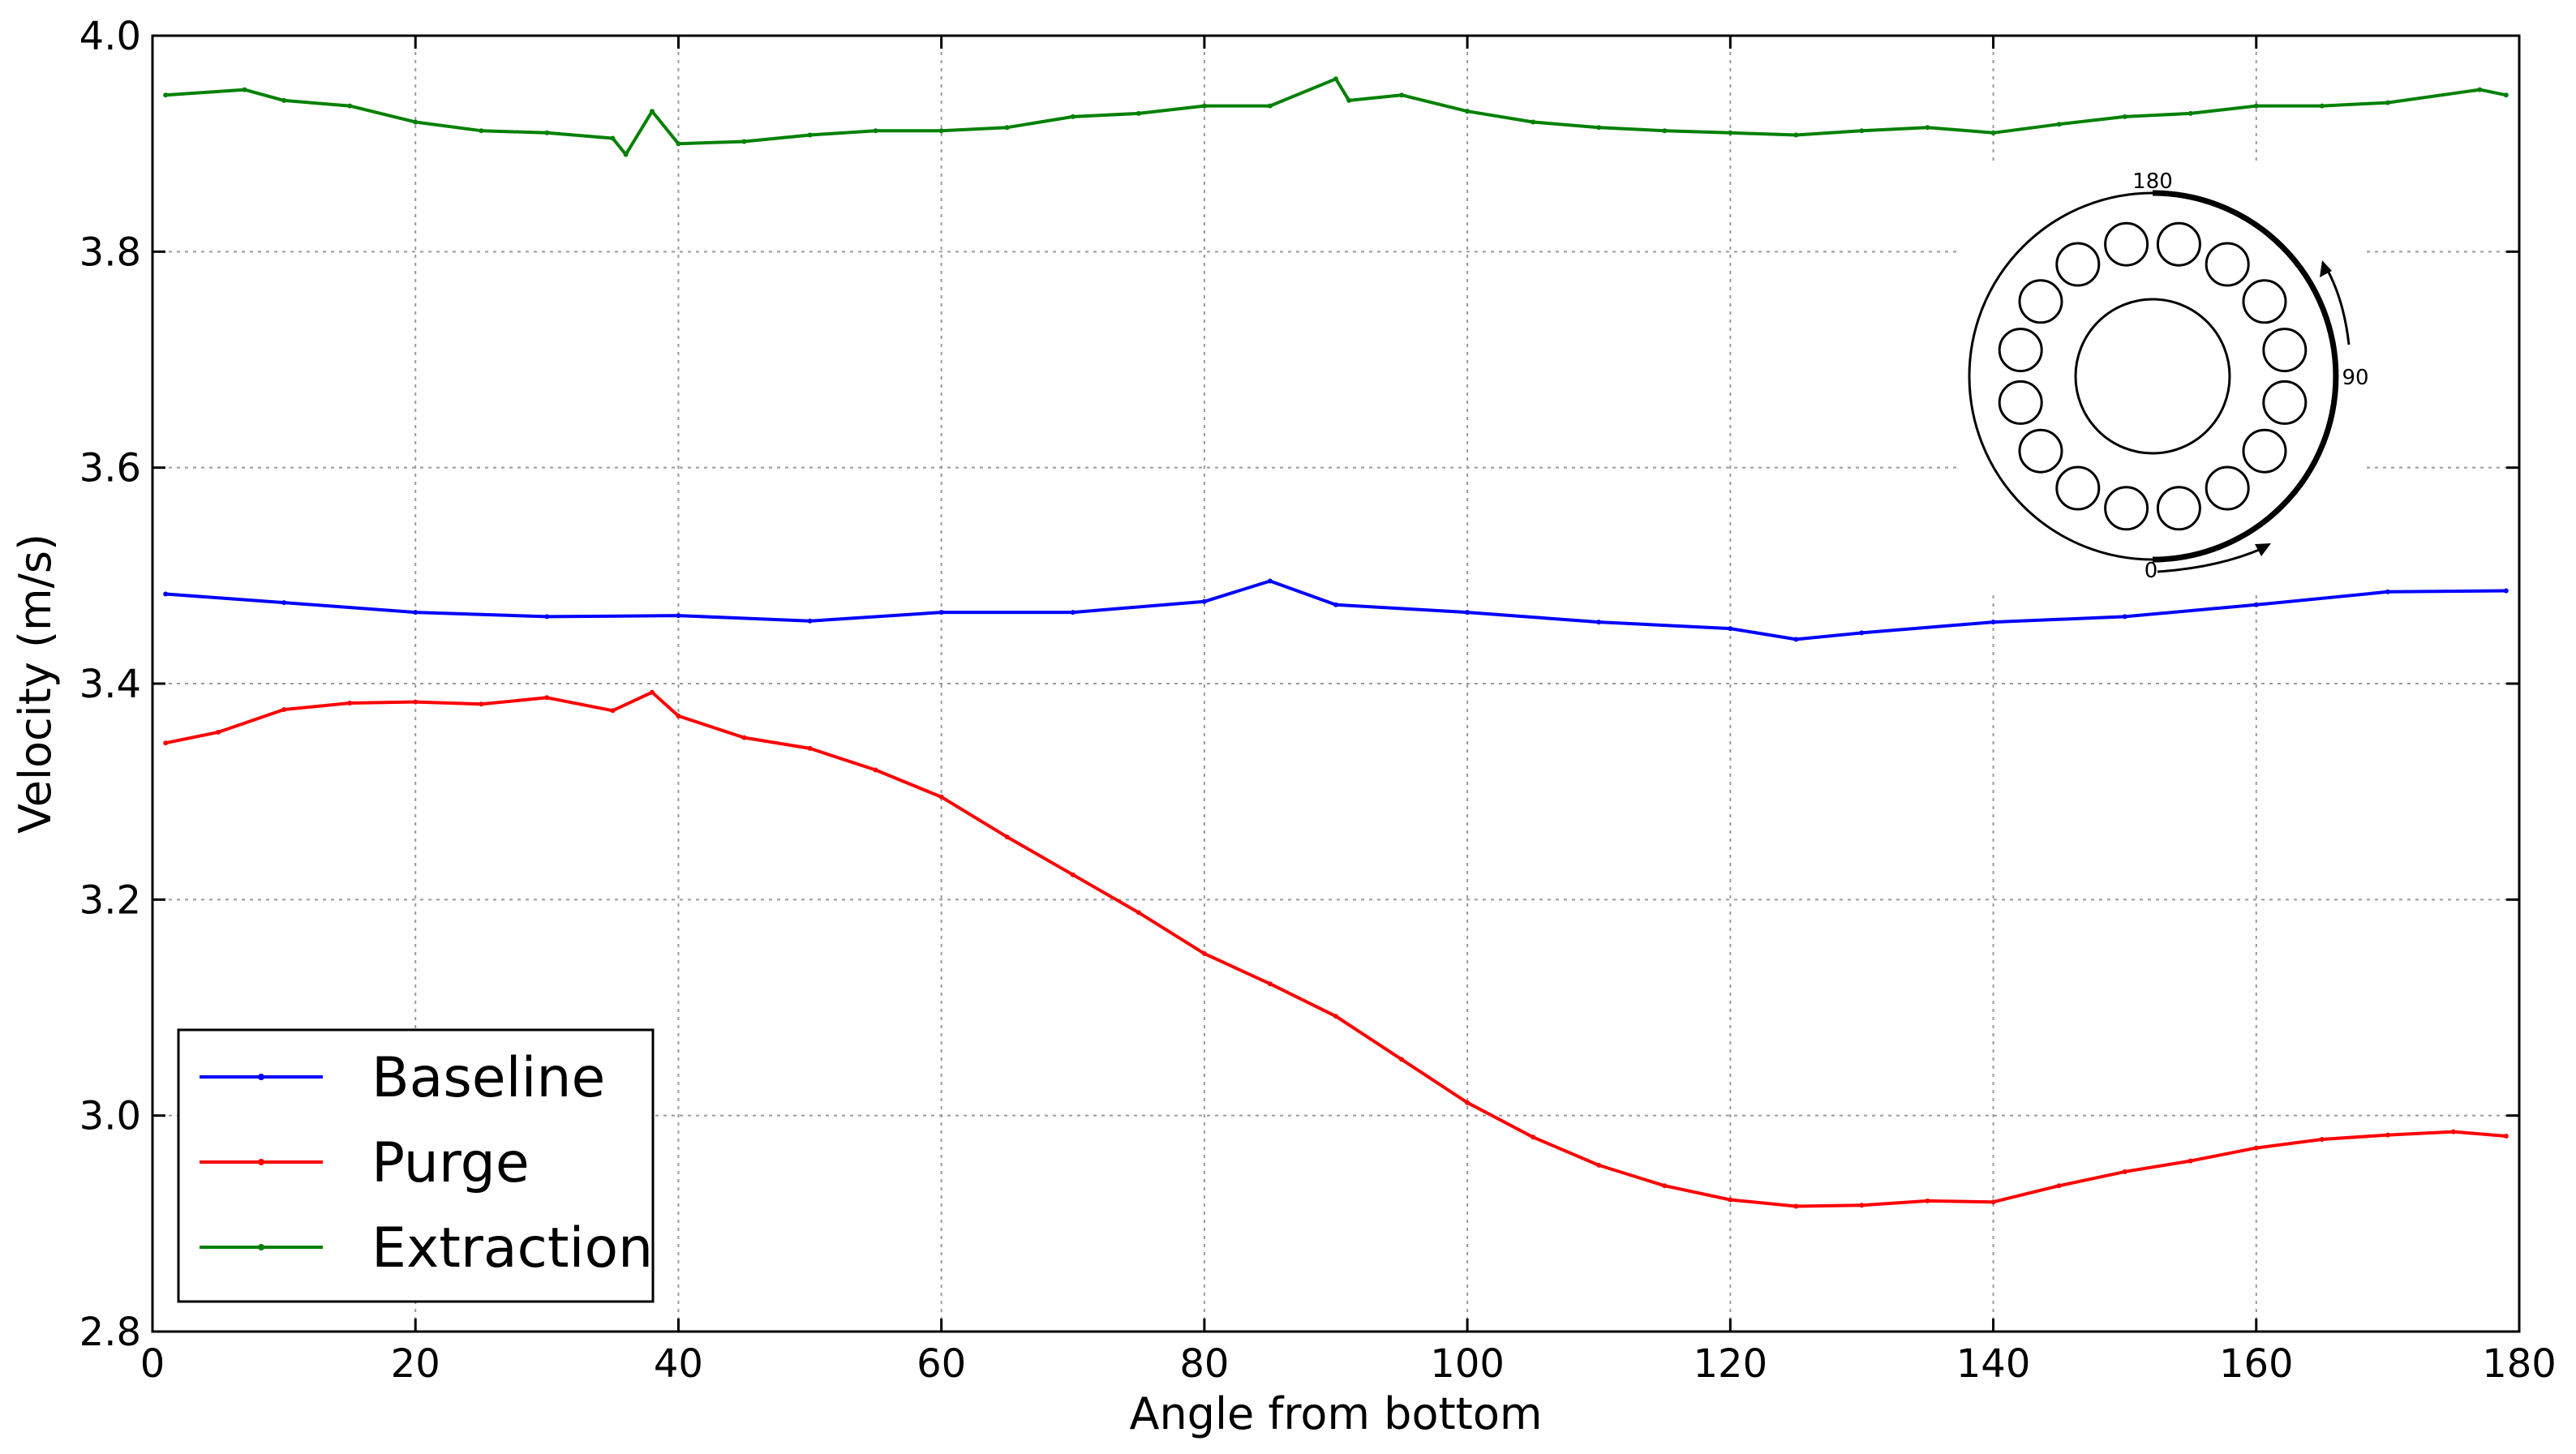  What do you see at coordinates (261, 1247) in the screenshot?
I see `legend-marker-extraction` at bounding box center [261, 1247].